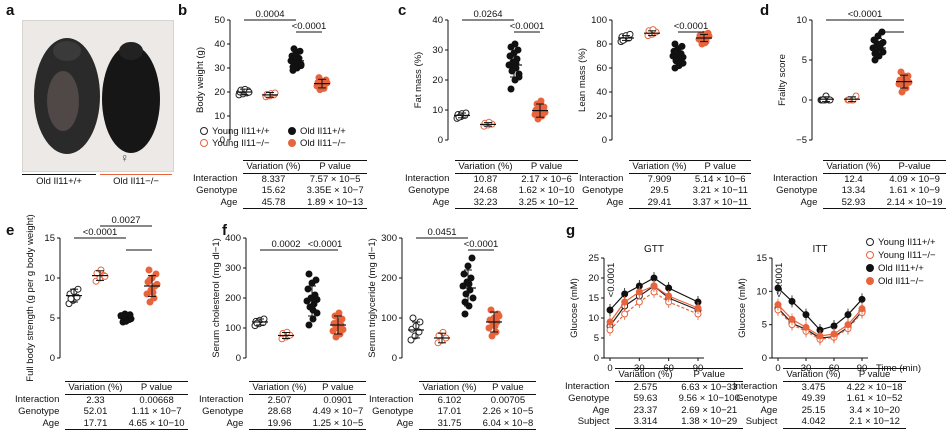 The width and height of the screenshot is (948, 439). I want to click on y-tick-label-b: 50, so click(219, 20).